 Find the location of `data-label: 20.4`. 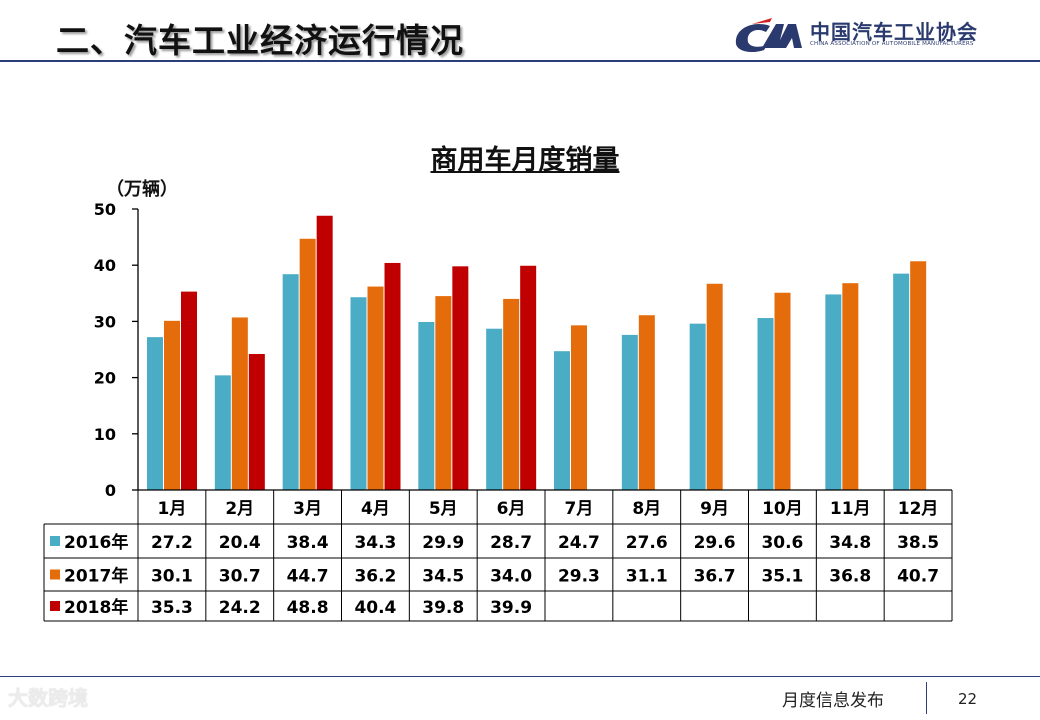

data-label: 20.4 is located at coordinates (240, 543).